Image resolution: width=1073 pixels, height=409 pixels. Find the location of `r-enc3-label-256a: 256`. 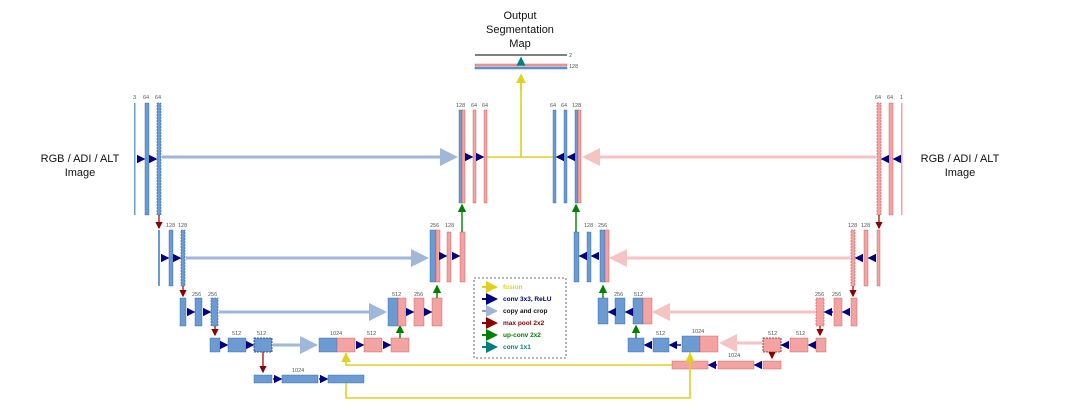

r-enc3-label-256a: 256 is located at coordinates (819, 295).